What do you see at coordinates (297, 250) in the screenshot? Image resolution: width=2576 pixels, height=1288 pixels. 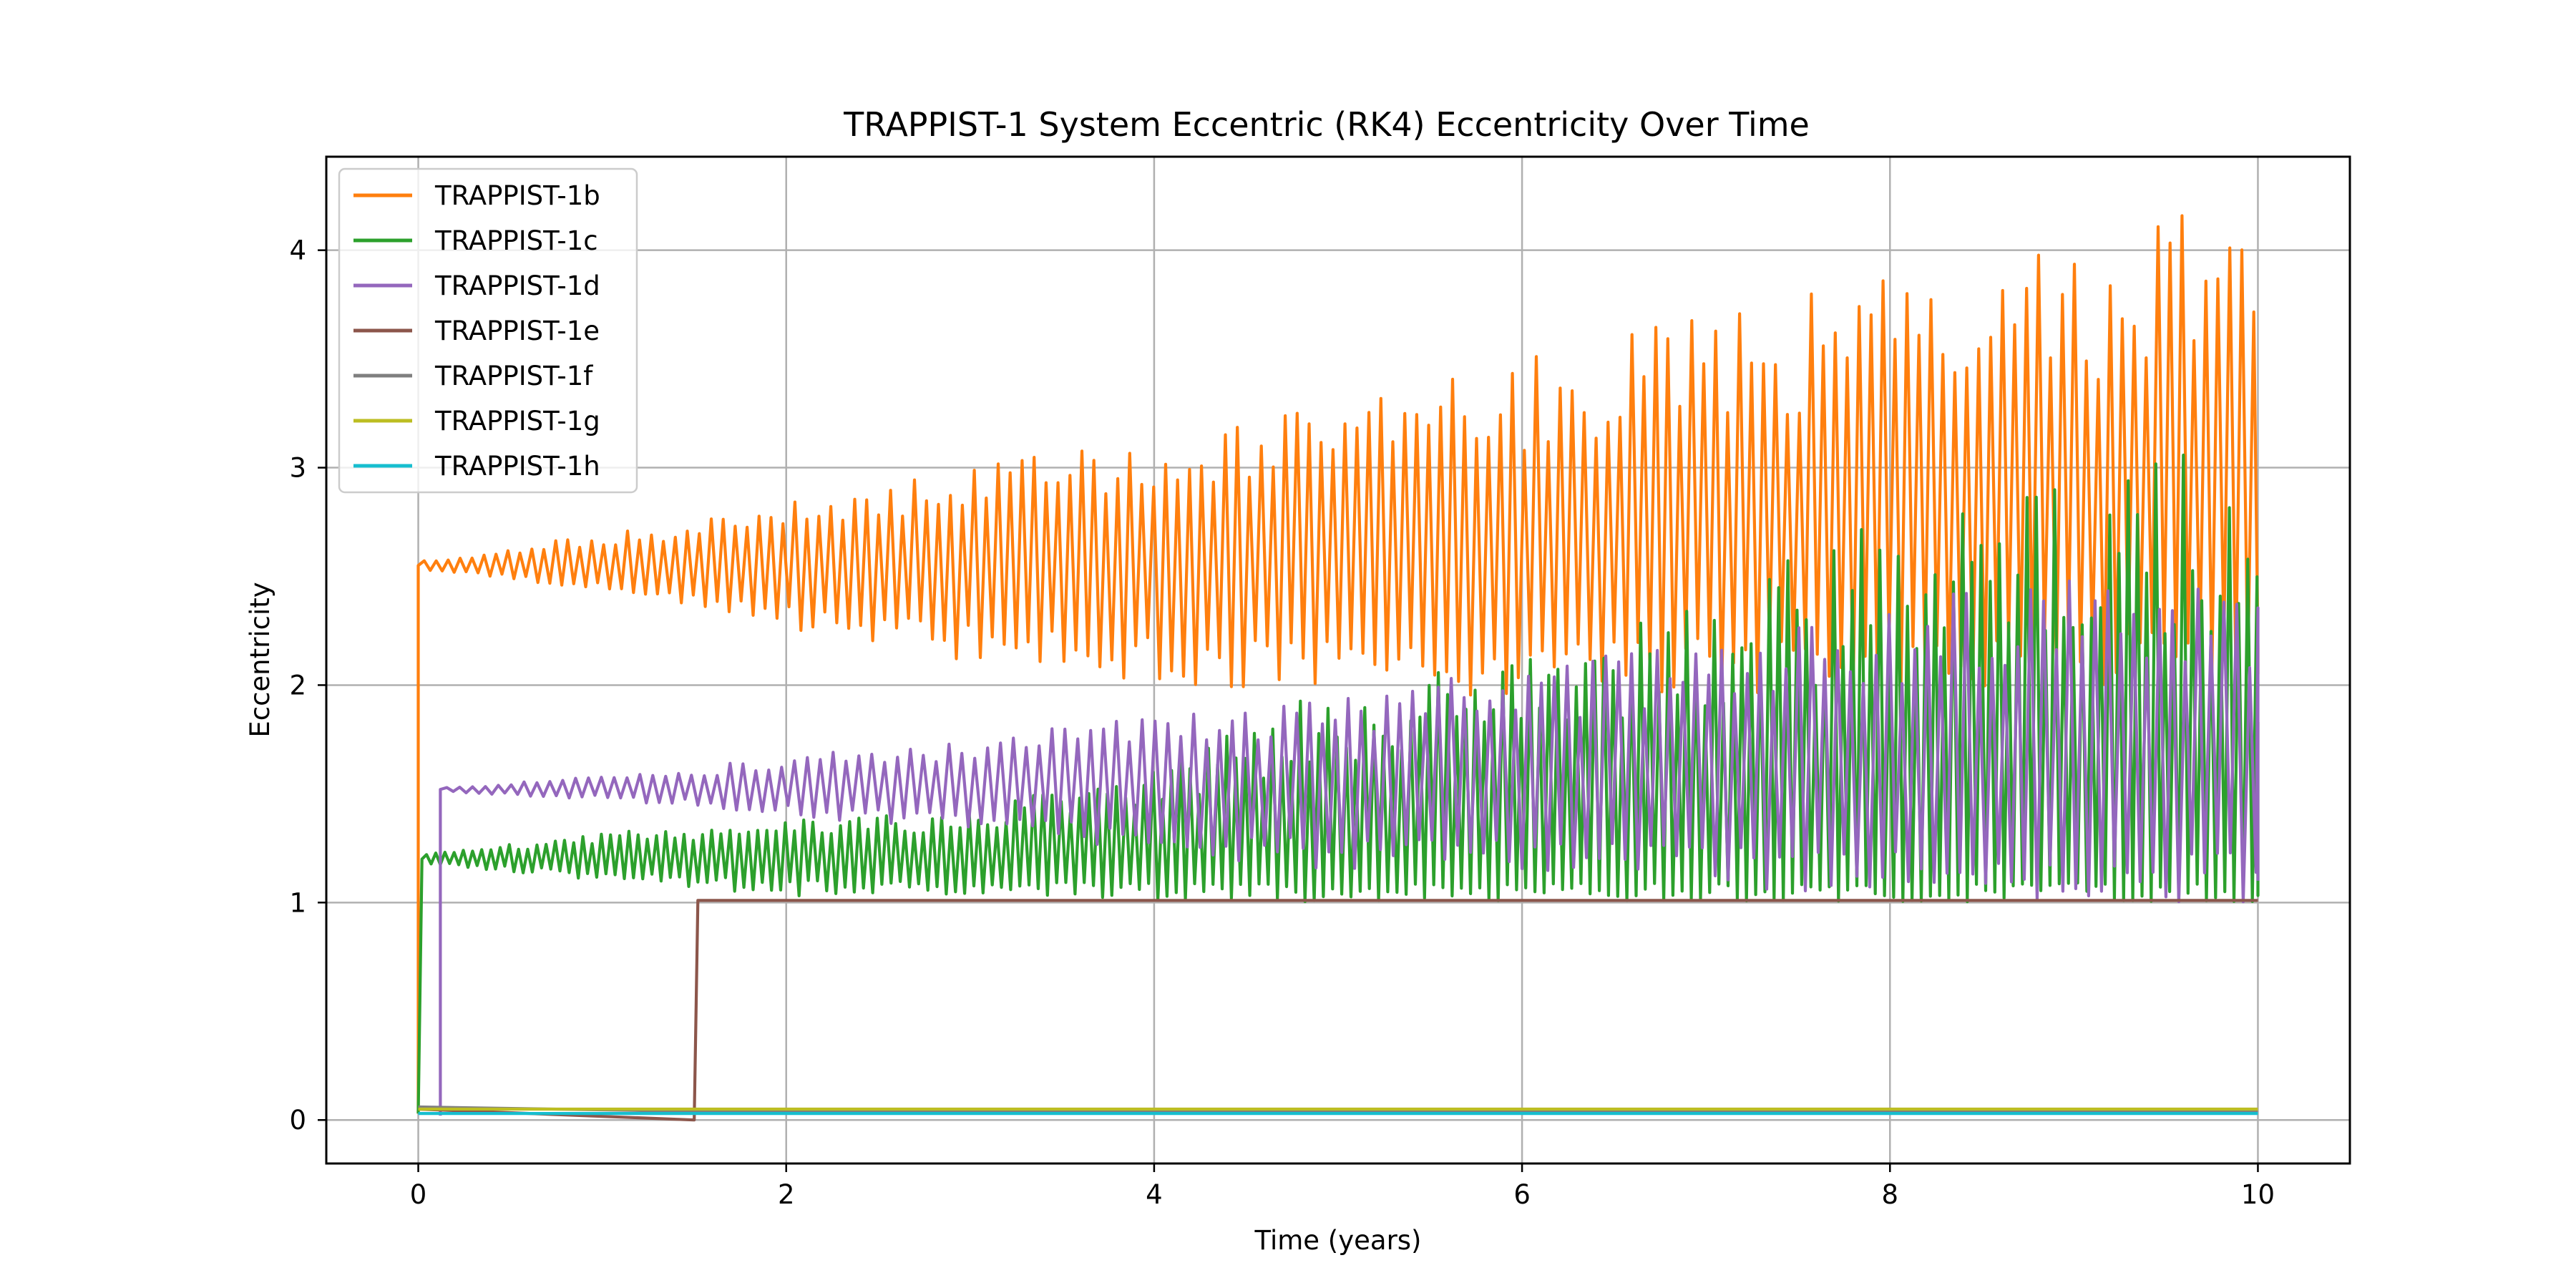 I see `y-tick-label: 4` at bounding box center [297, 250].